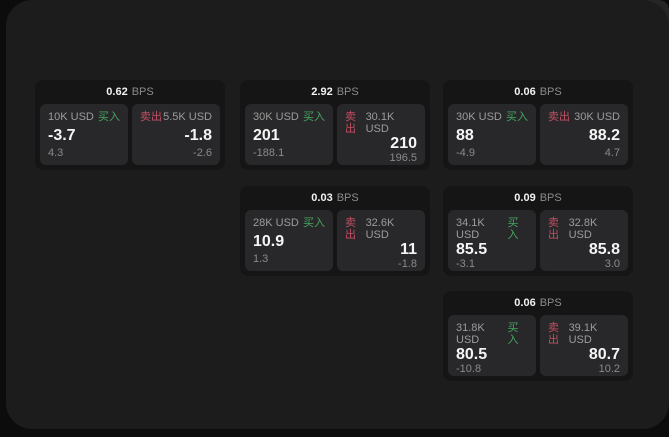 Image resolution: width=669 pixels, height=437 pixels. I want to click on sell-panel: 卖出 30.1K USD 210 196.5, so click(381, 134).